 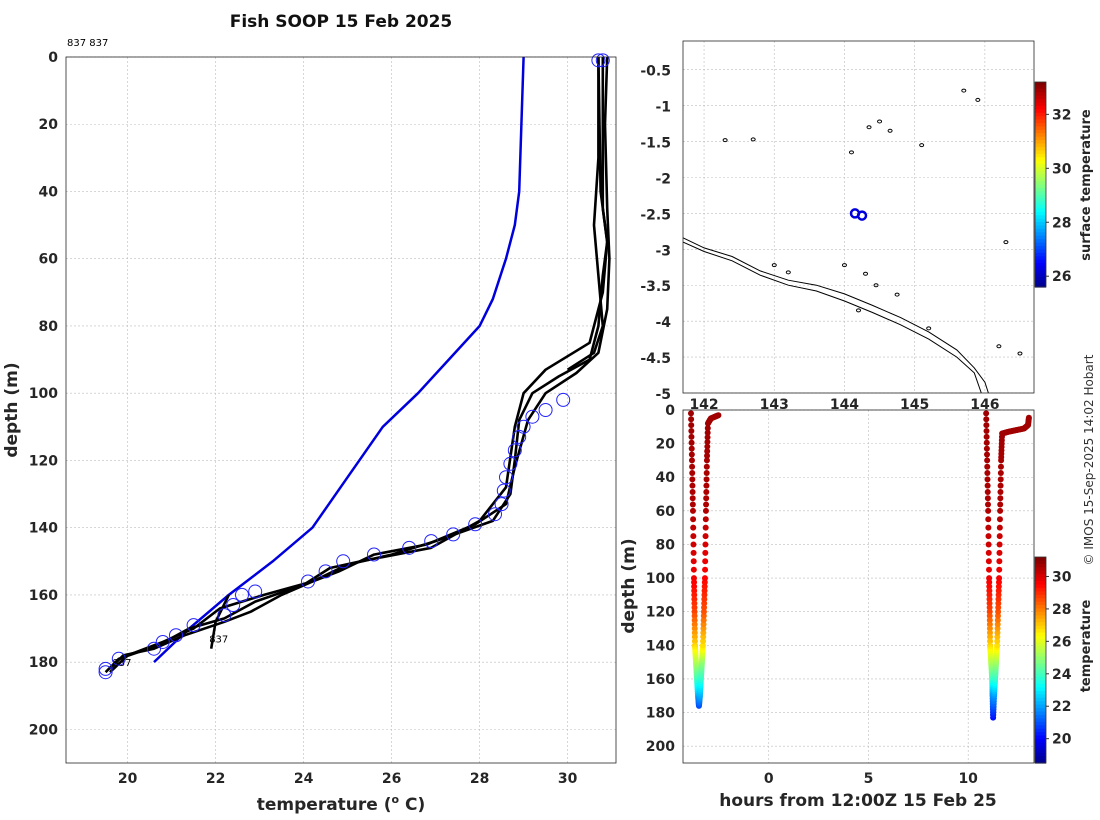 I want to click on tow-grid, so click(x=858, y=586).